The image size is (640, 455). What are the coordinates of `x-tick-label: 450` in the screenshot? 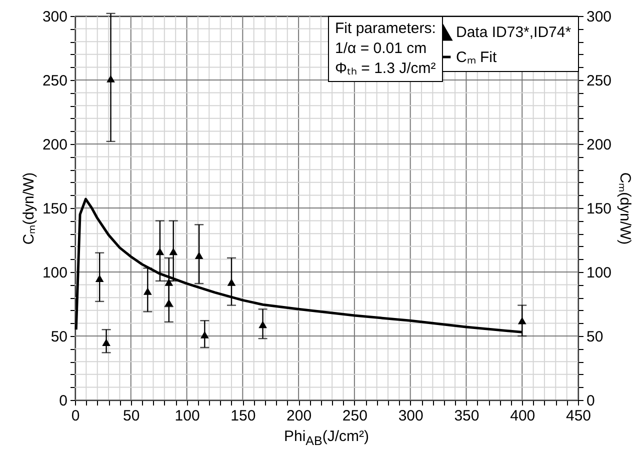 It's located at (579, 416).